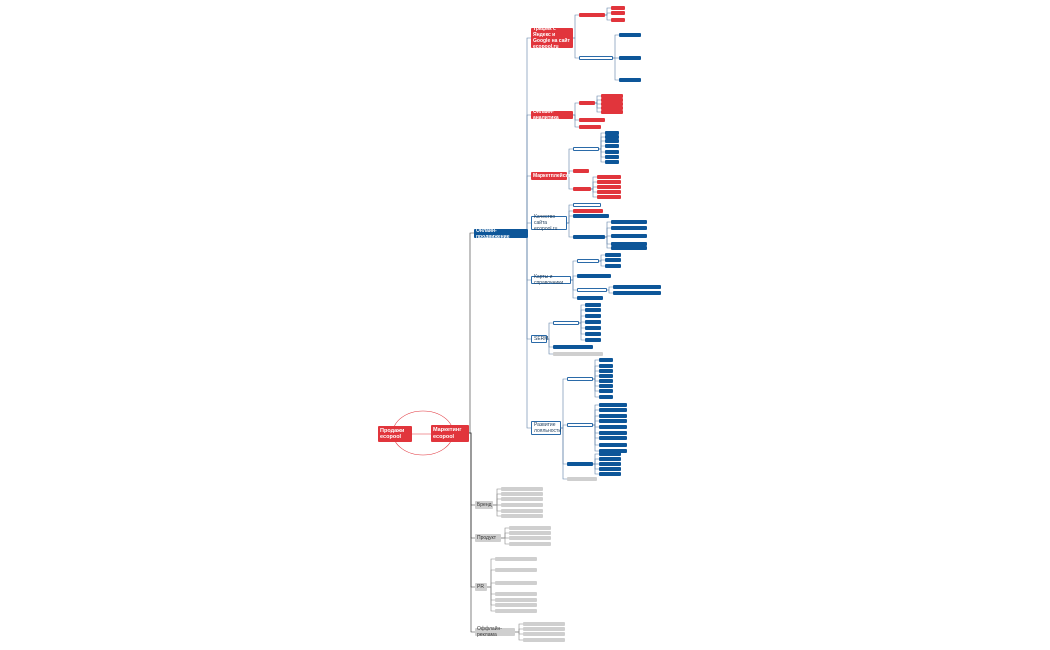 The width and height of the screenshot is (1050, 650). I want to click on online-node: Онлайн-продвижение, so click(501, 234).